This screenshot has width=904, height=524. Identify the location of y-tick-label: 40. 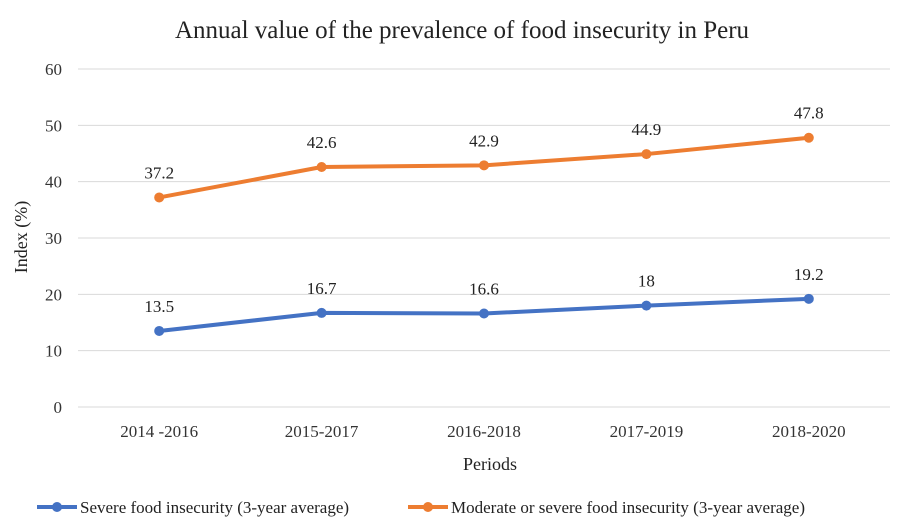
(53, 182).